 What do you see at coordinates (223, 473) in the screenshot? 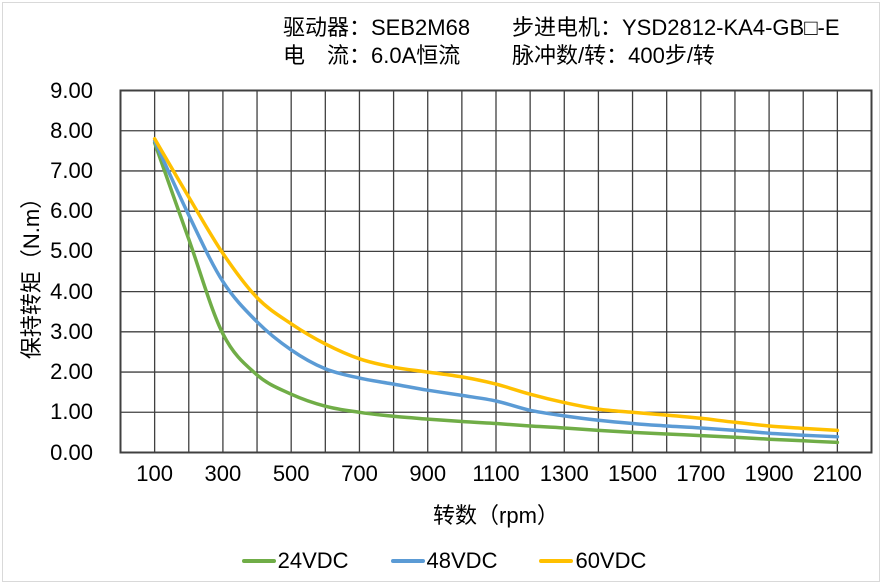
I see `x-tick-label: 300` at bounding box center [223, 473].